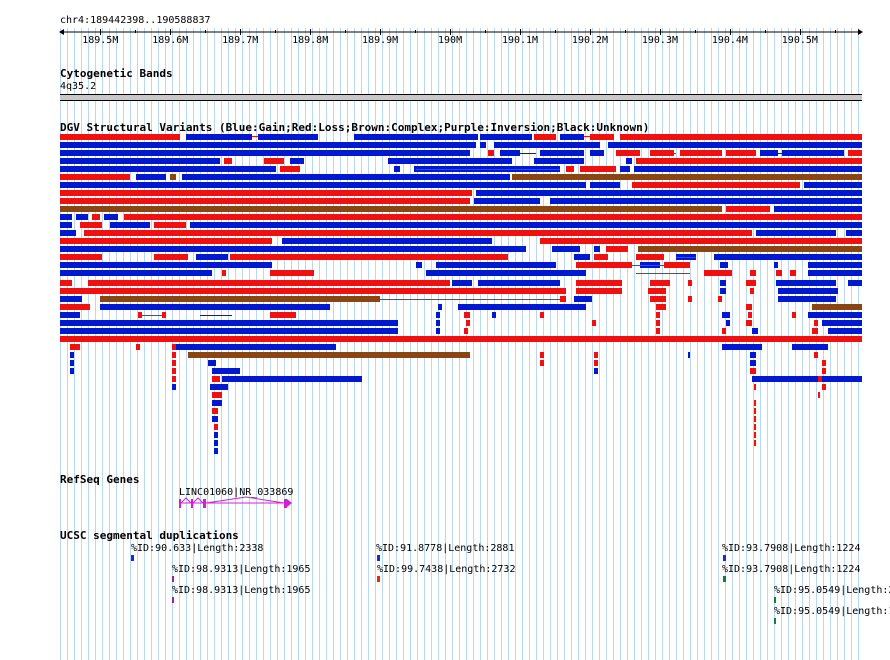 Image resolution: width=890 pixels, height=660 pixels. I want to click on cytoband-track-title: Cytogenetic Bands, so click(116, 73).